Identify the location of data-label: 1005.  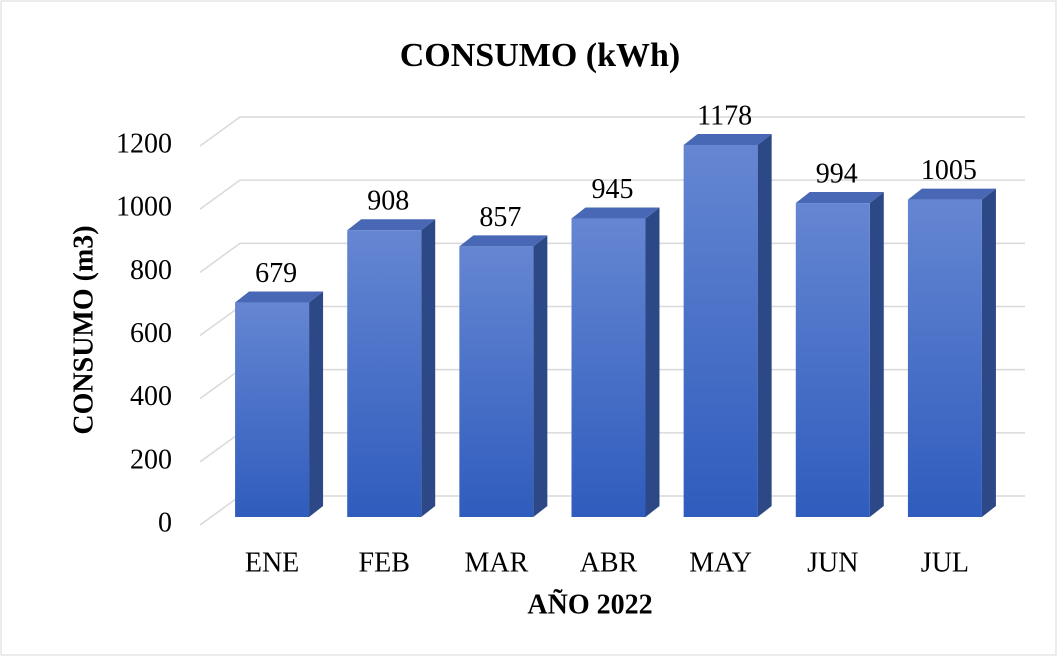
(949, 170).